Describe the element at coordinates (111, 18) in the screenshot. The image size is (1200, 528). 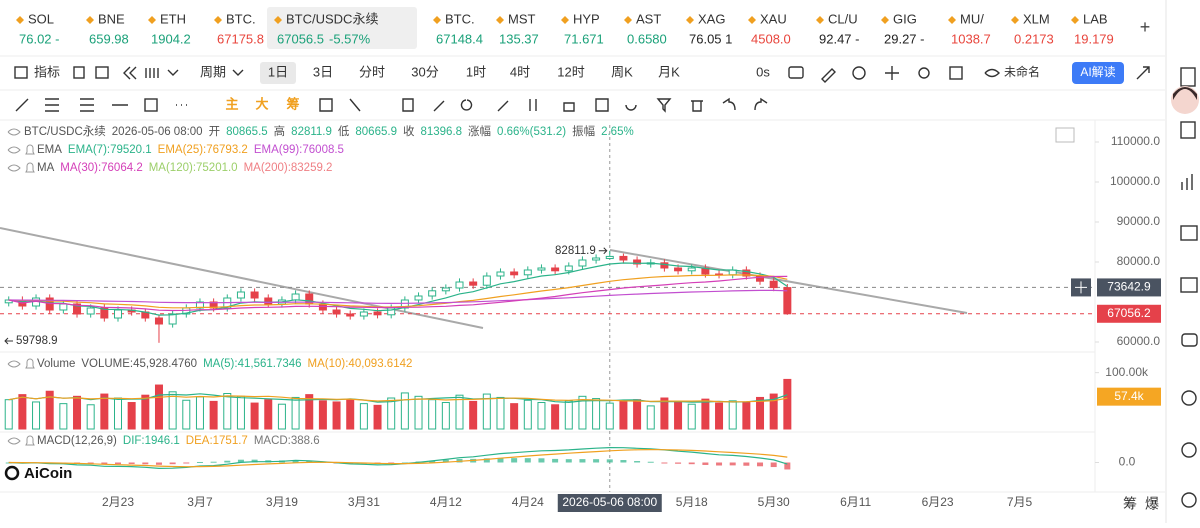
I see `ticker-symbol: BNE` at that location.